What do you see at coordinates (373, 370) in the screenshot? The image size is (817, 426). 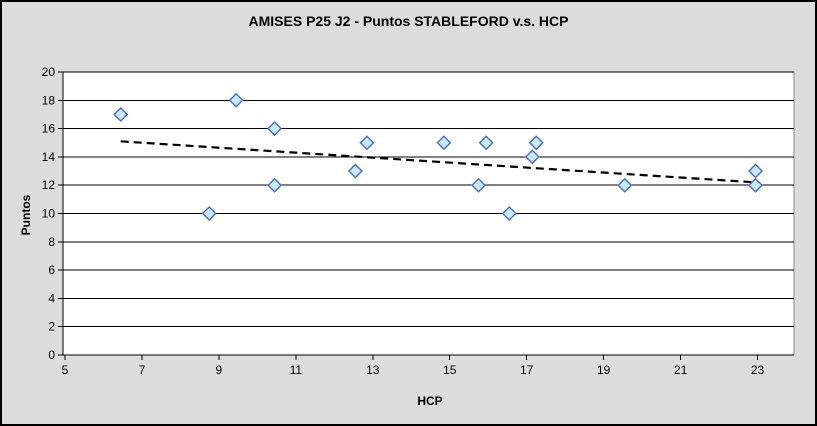 I see `x-tick-label: 13` at bounding box center [373, 370].